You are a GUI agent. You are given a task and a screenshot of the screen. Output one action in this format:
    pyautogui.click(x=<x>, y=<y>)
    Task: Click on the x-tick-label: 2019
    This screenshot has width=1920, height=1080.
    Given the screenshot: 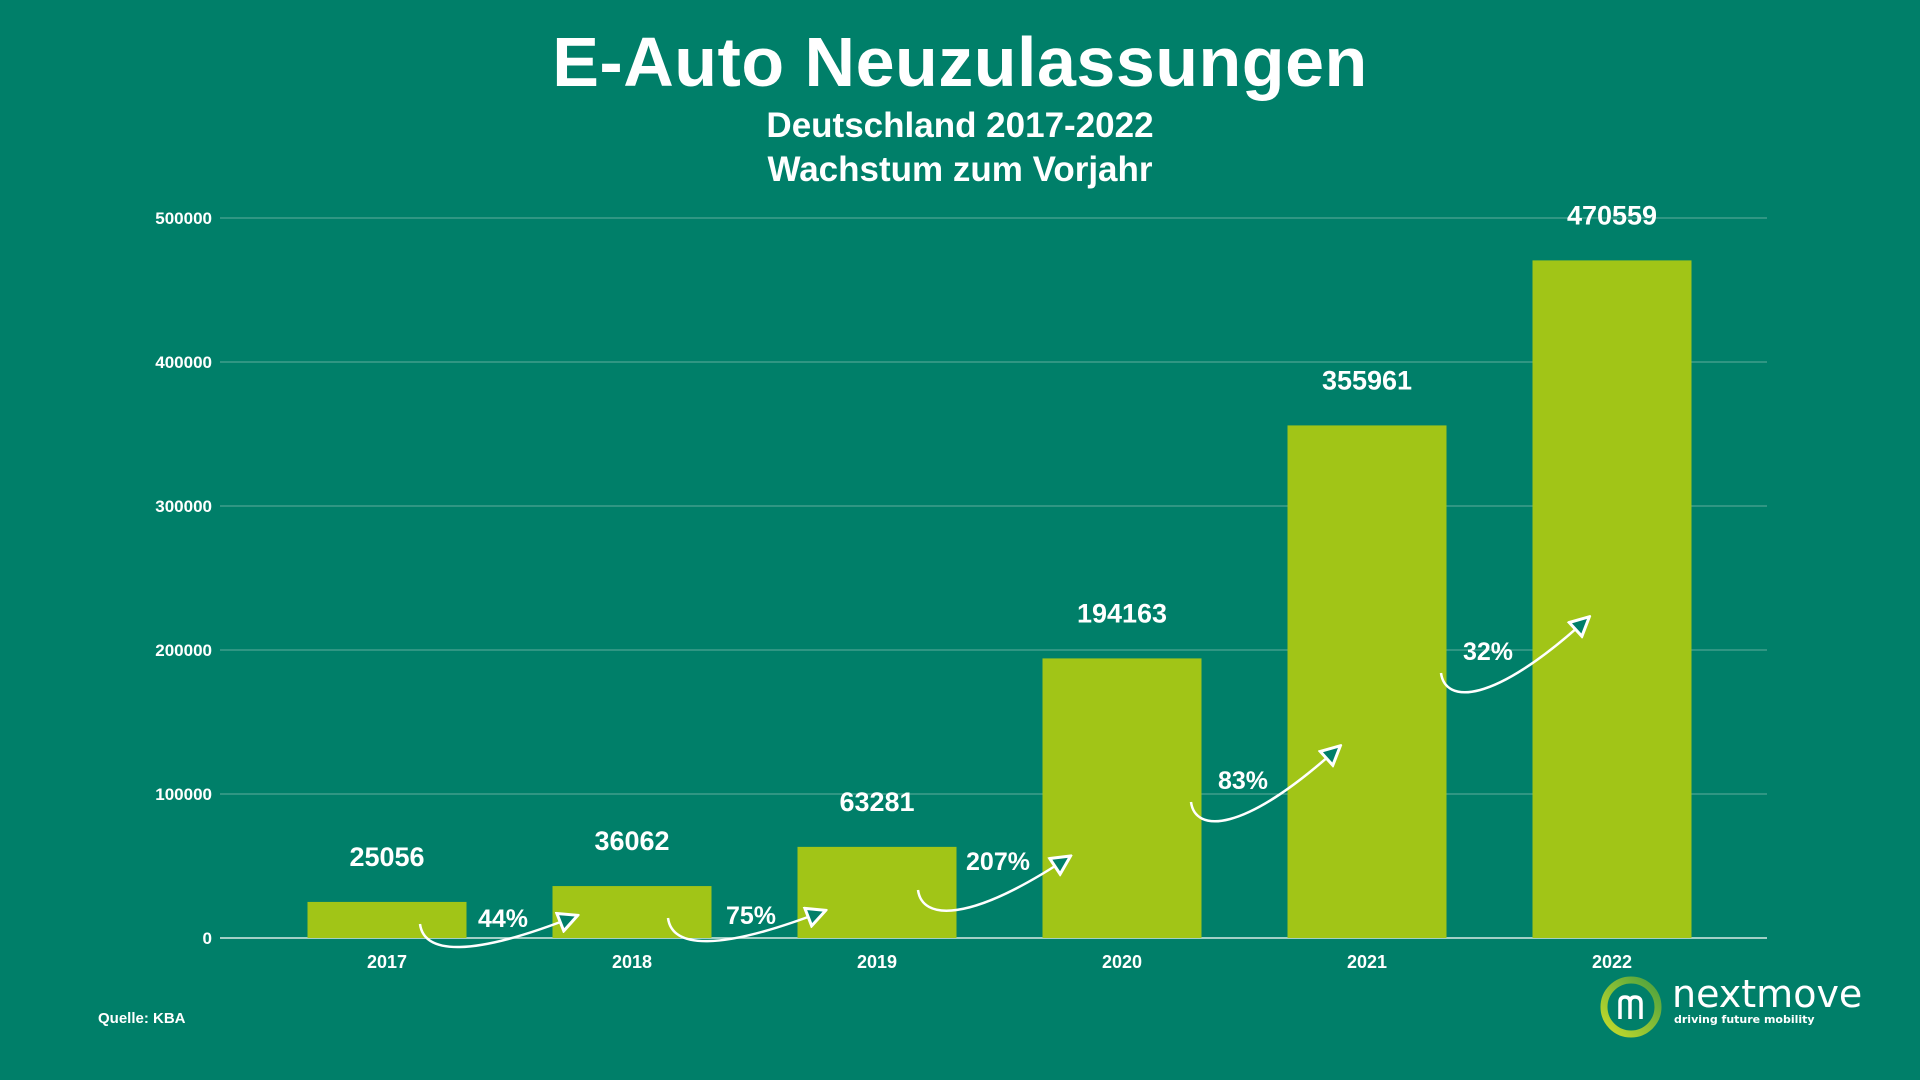 What is the action you would take?
    pyautogui.click(x=877, y=962)
    